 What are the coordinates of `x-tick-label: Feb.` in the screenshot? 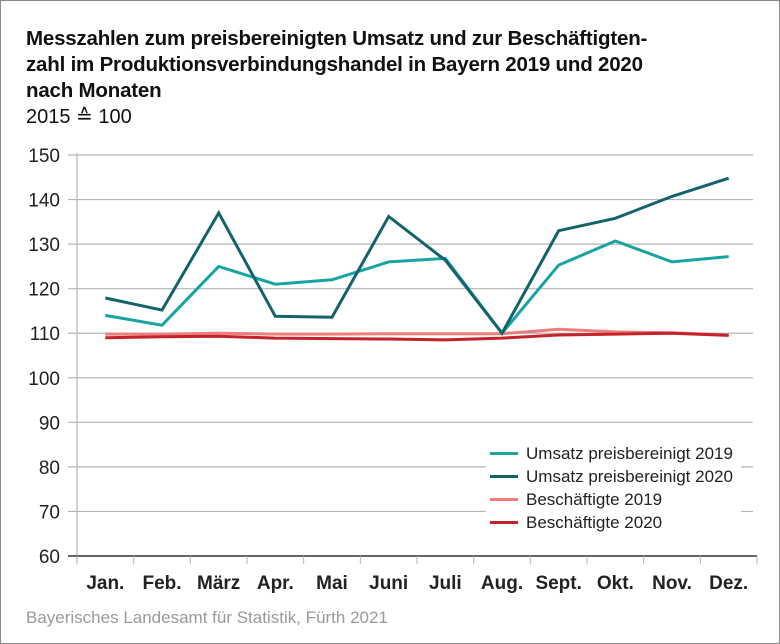 It's located at (161, 583).